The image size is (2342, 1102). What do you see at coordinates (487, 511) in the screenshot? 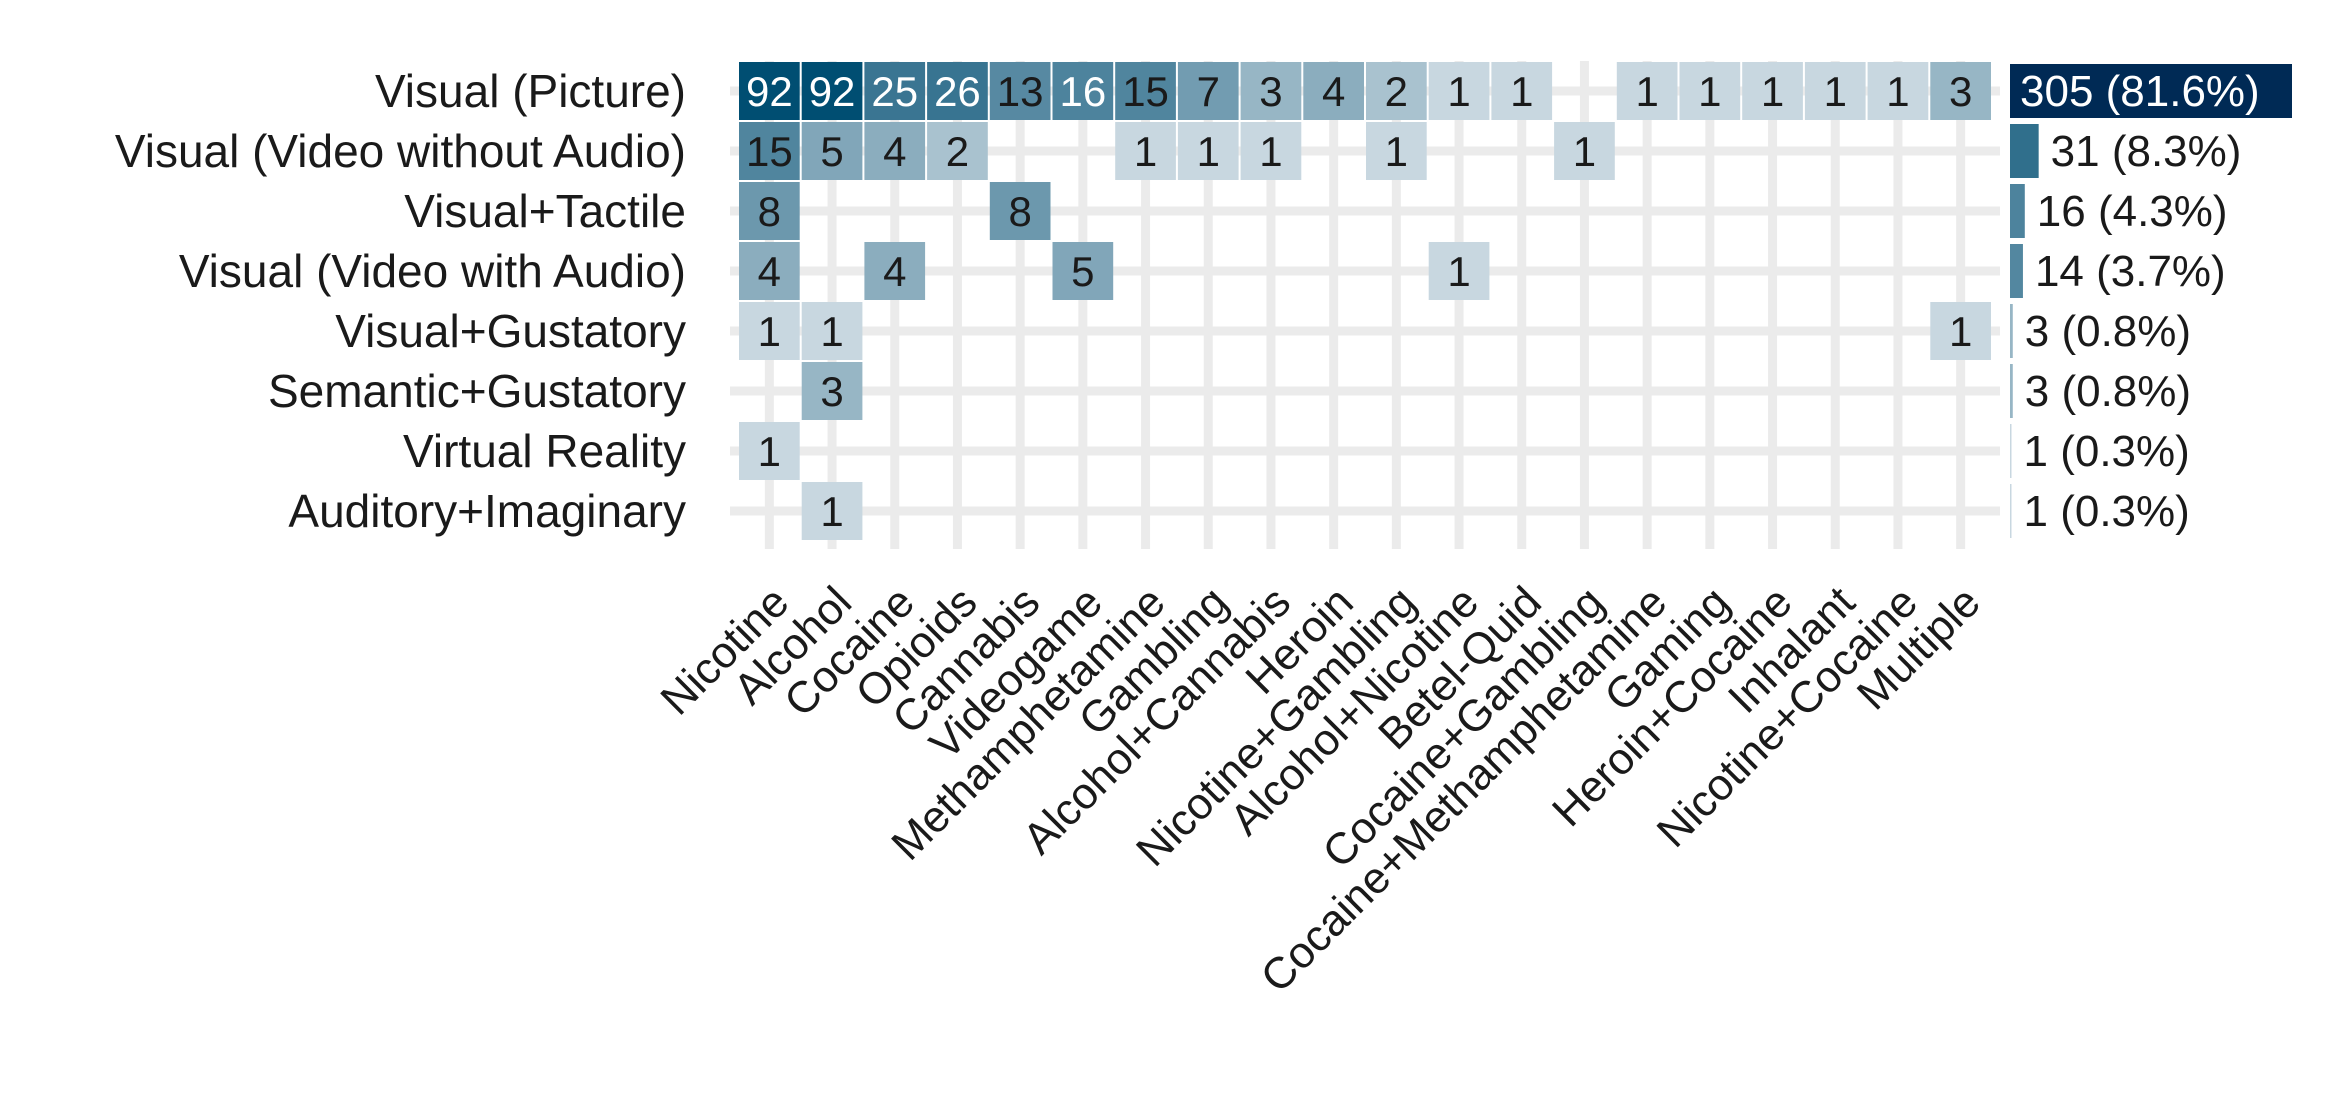
I see `row-label: Auditory+Imaginary` at bounding box center [487, 511].